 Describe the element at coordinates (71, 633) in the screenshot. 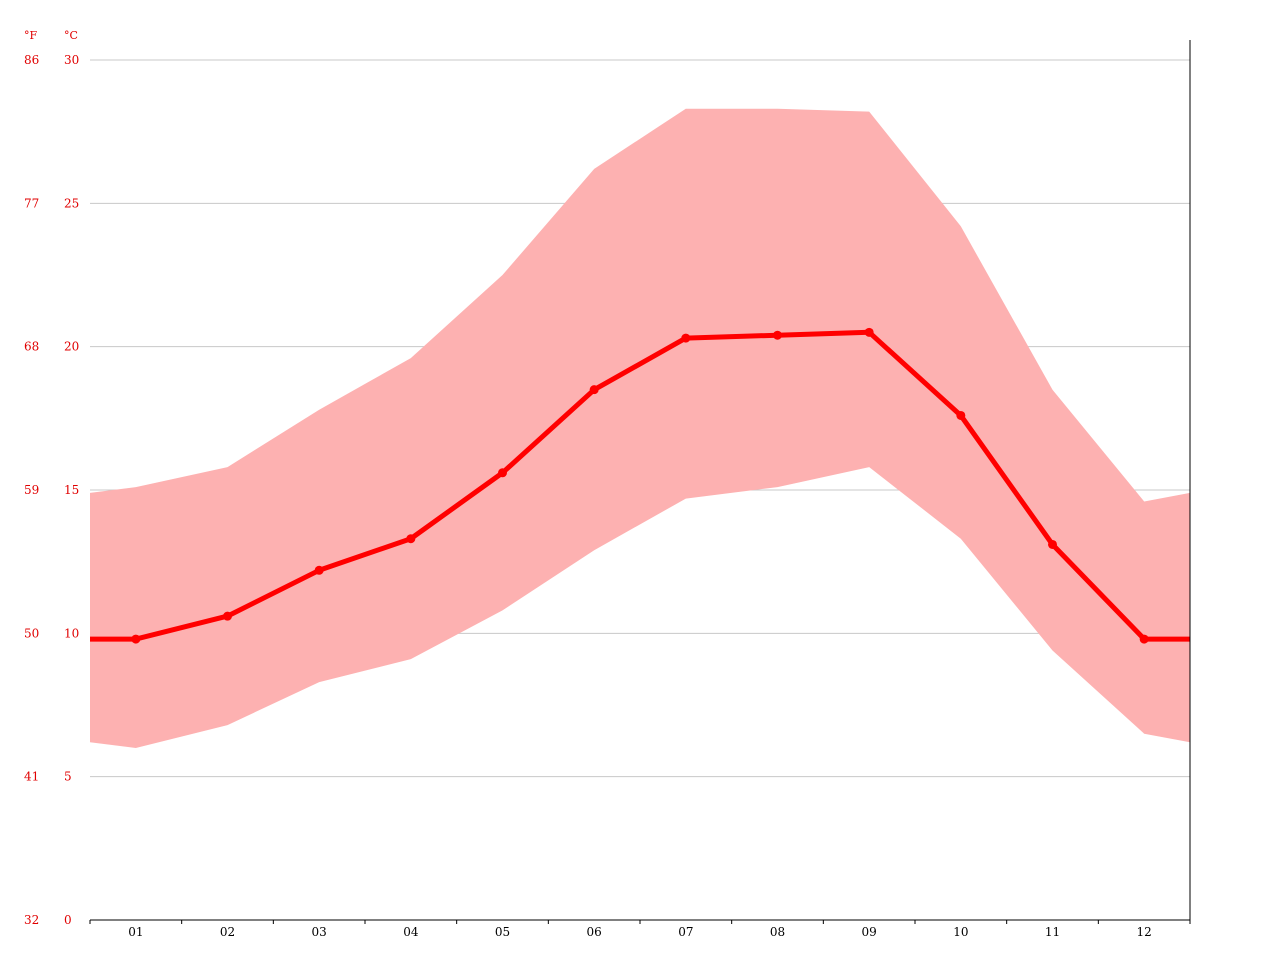

I see `y-tick-label-celsius: 10` at that location.